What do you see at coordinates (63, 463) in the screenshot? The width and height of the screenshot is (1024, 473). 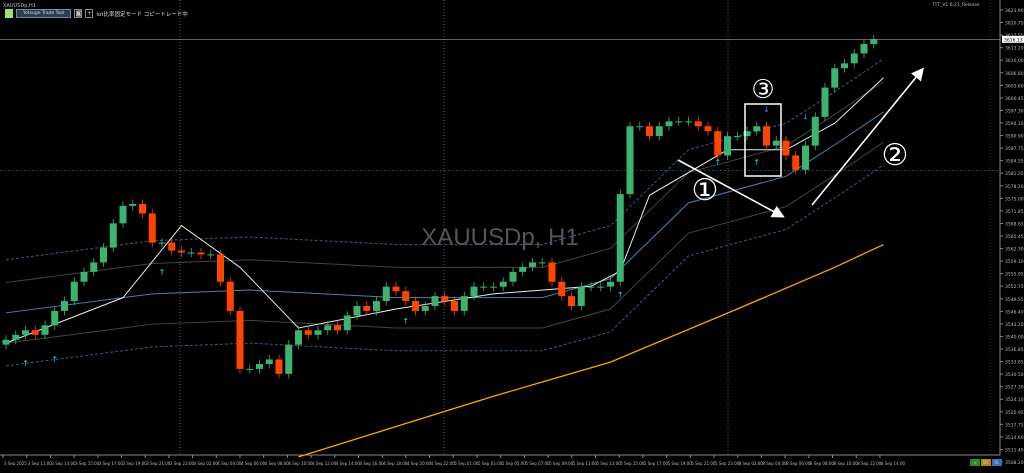 I see `time-label: 3 Sep 13:00` at bounding box center [63, 463].